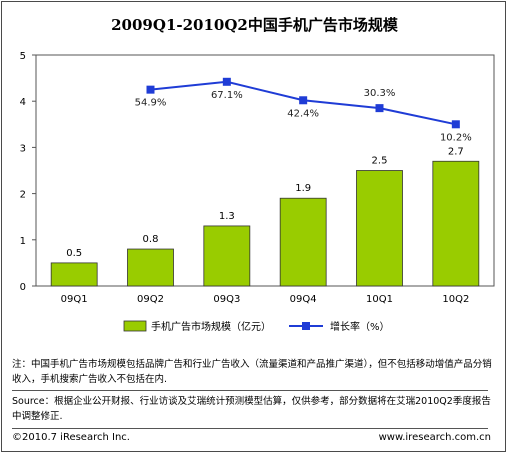  I want to click on growth-label: 30.3%, so click(380, 93).